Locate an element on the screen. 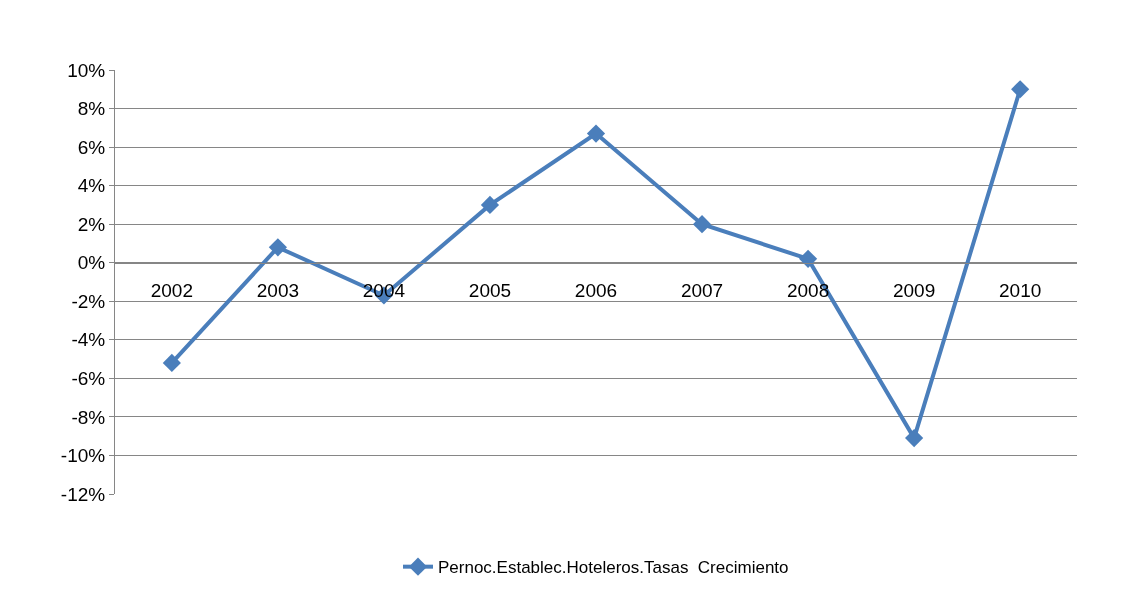 This screenshot has width=1132, height=605. y-tick-label: 10% is located at coordinates (86, 70).